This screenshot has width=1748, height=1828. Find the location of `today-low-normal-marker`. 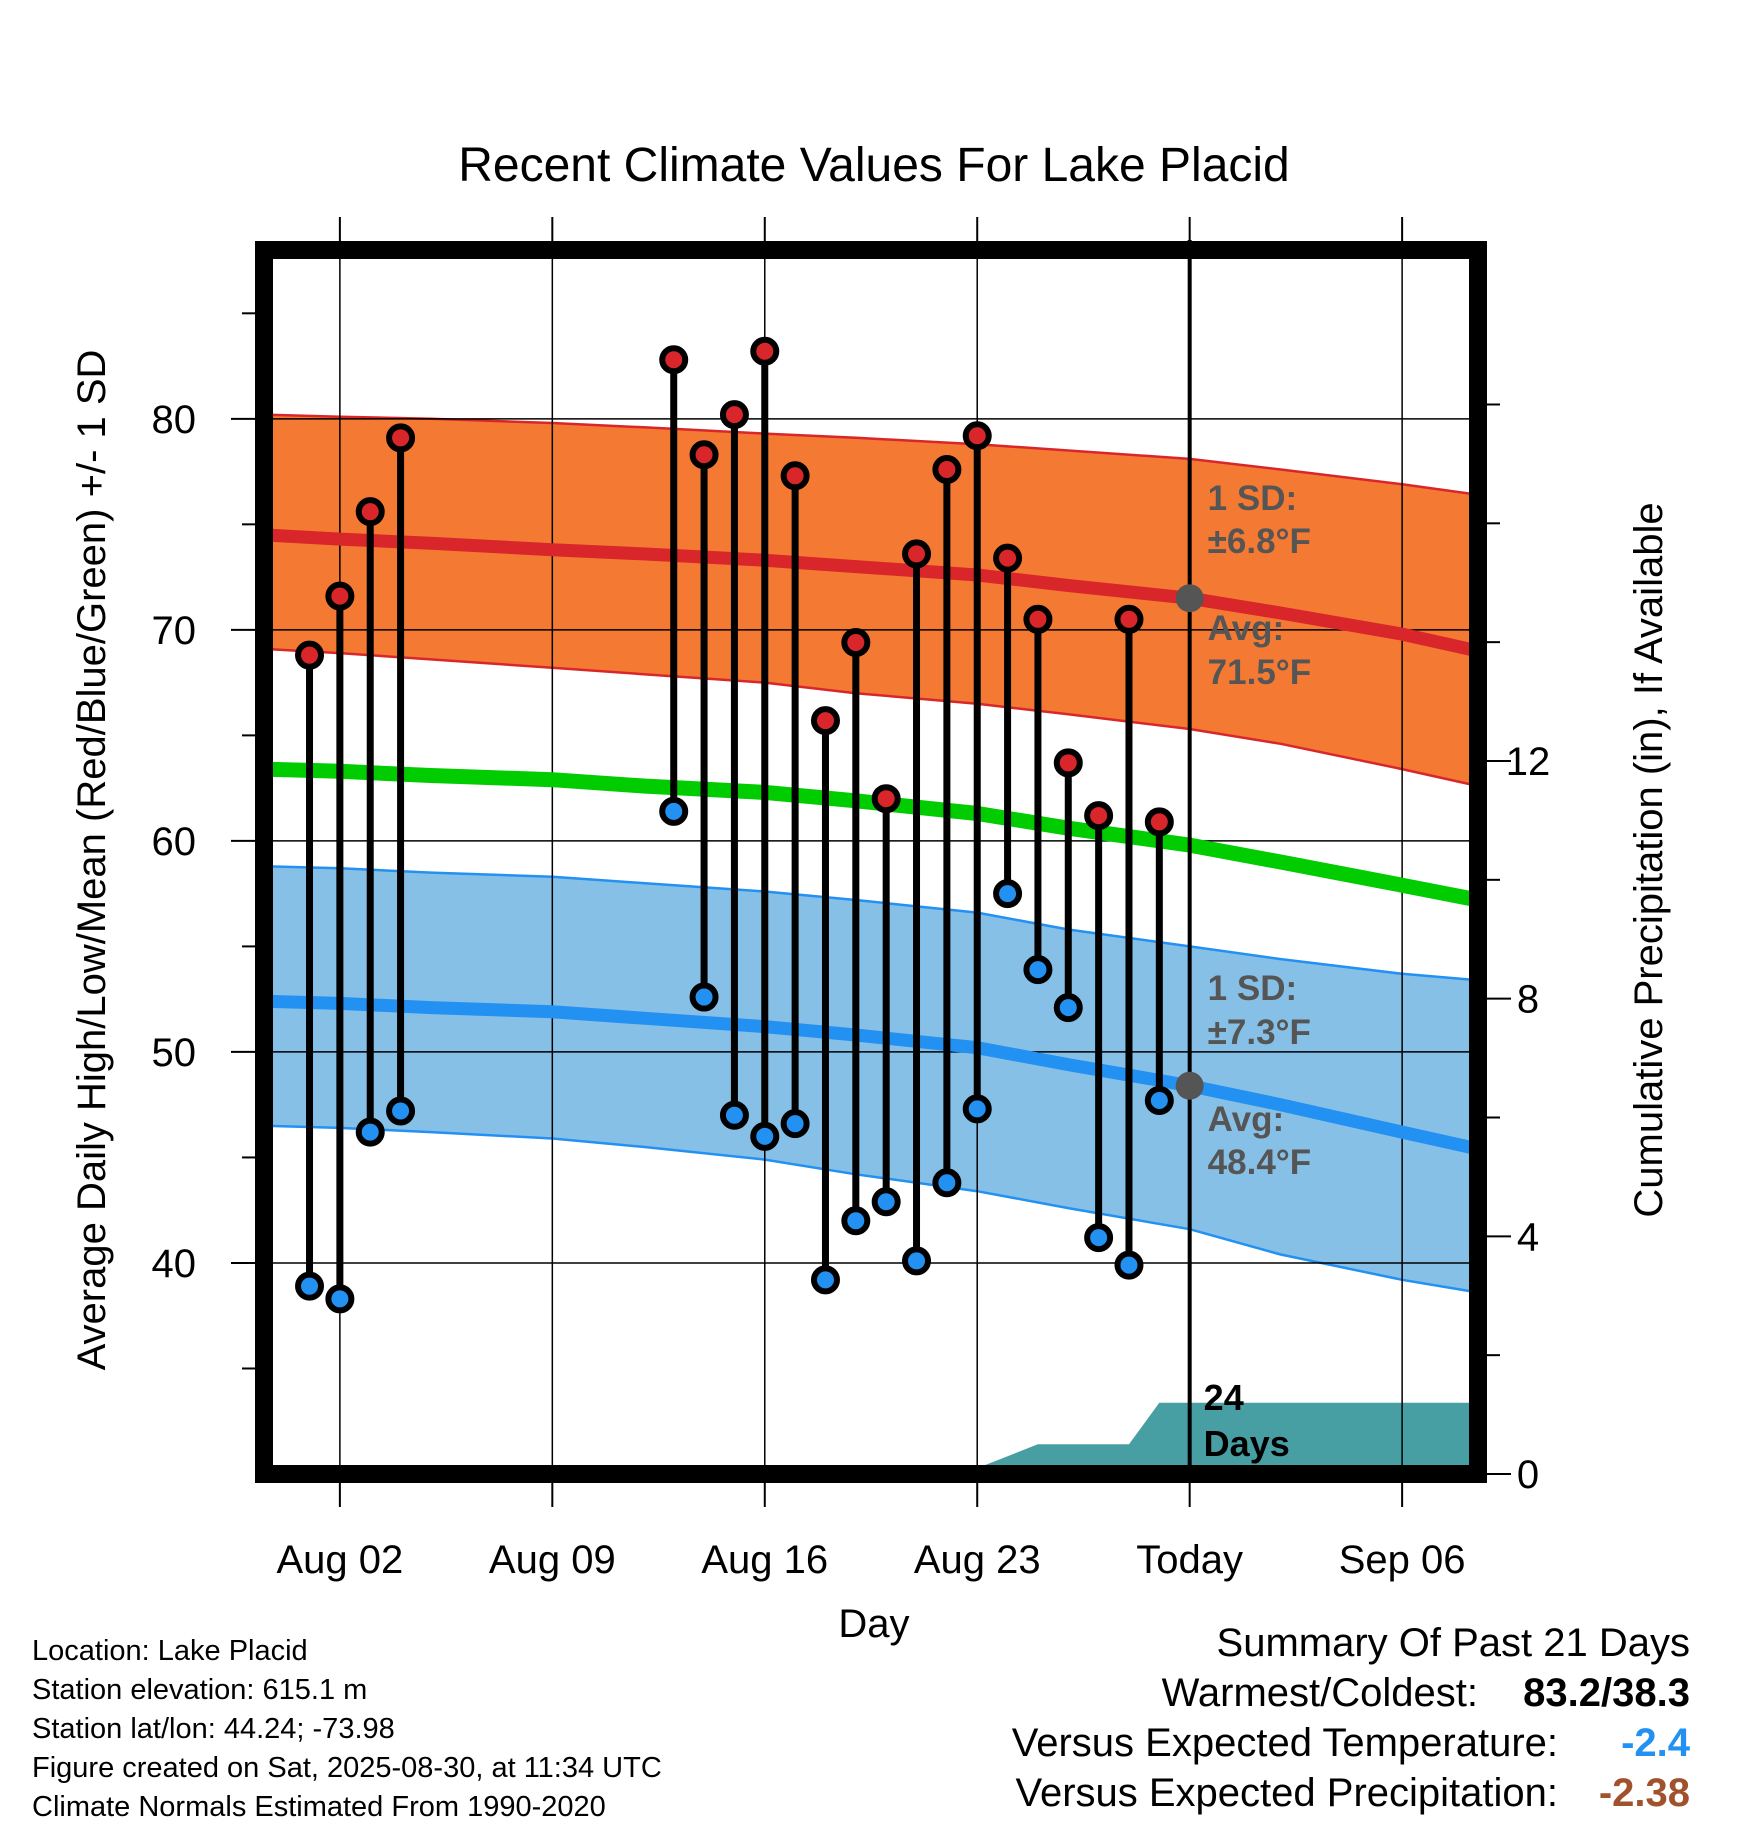

today-low-normal-marker is located at coordinates (1189, 1085).